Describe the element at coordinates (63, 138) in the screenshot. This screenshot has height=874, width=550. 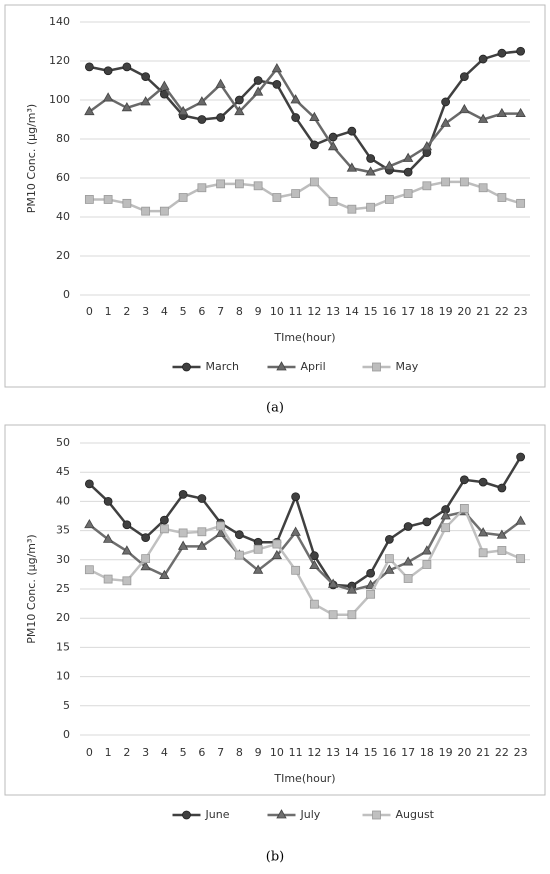
I see `y-tick-label: 80` at that location.